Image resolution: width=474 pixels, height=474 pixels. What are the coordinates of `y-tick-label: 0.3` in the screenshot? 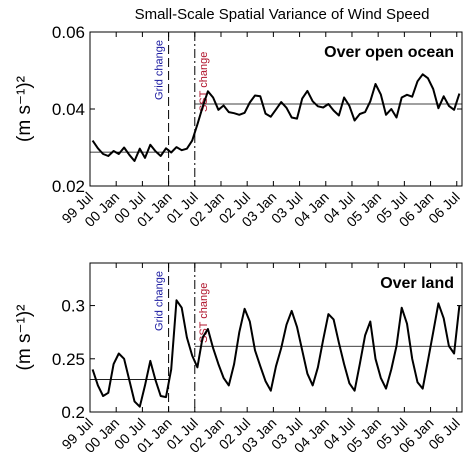 It's located at (73, 306).